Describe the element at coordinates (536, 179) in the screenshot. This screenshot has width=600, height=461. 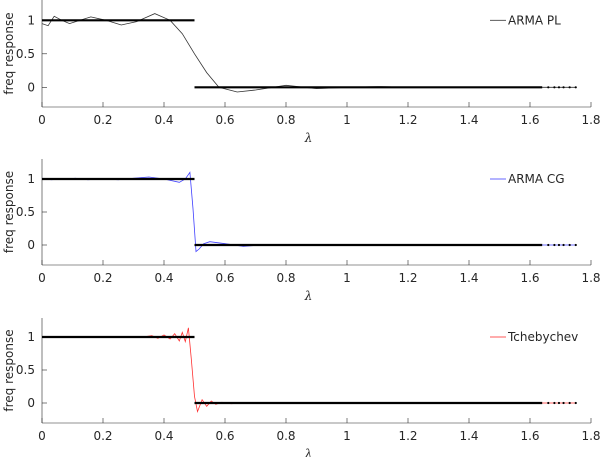
I see `legend-label: ARMA CG` at that location.